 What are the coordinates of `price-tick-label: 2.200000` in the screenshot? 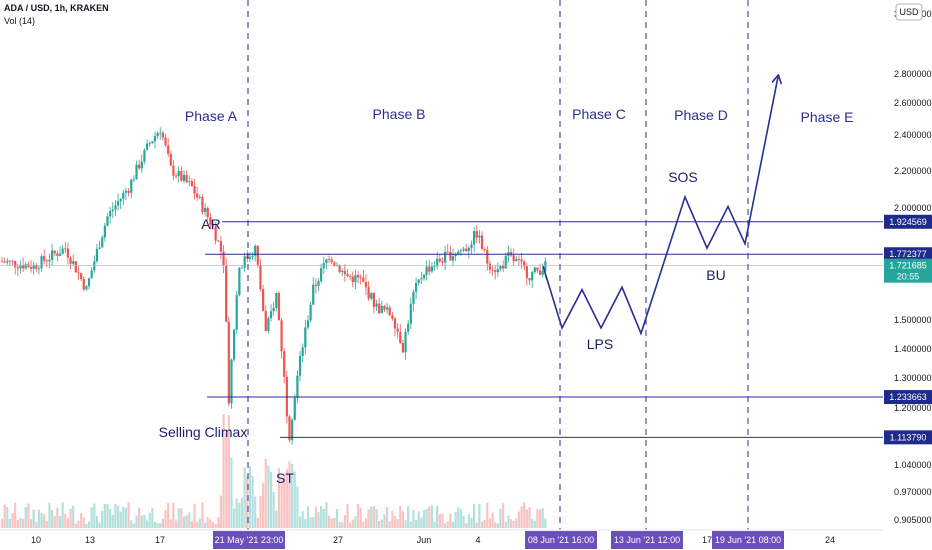 It's located at (913, 171).